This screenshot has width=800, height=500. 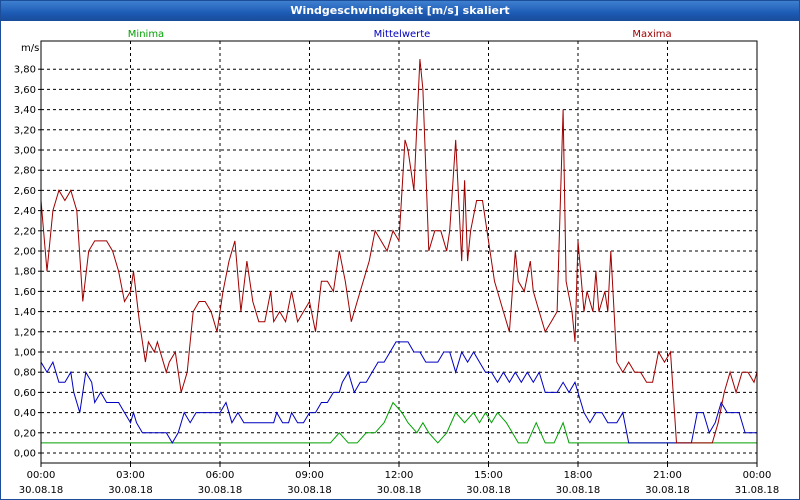 What do you see at coordinates (220, 475) in the screenshot?
I see `x-tick-time: 06:00` at bounding box center [220, 475].